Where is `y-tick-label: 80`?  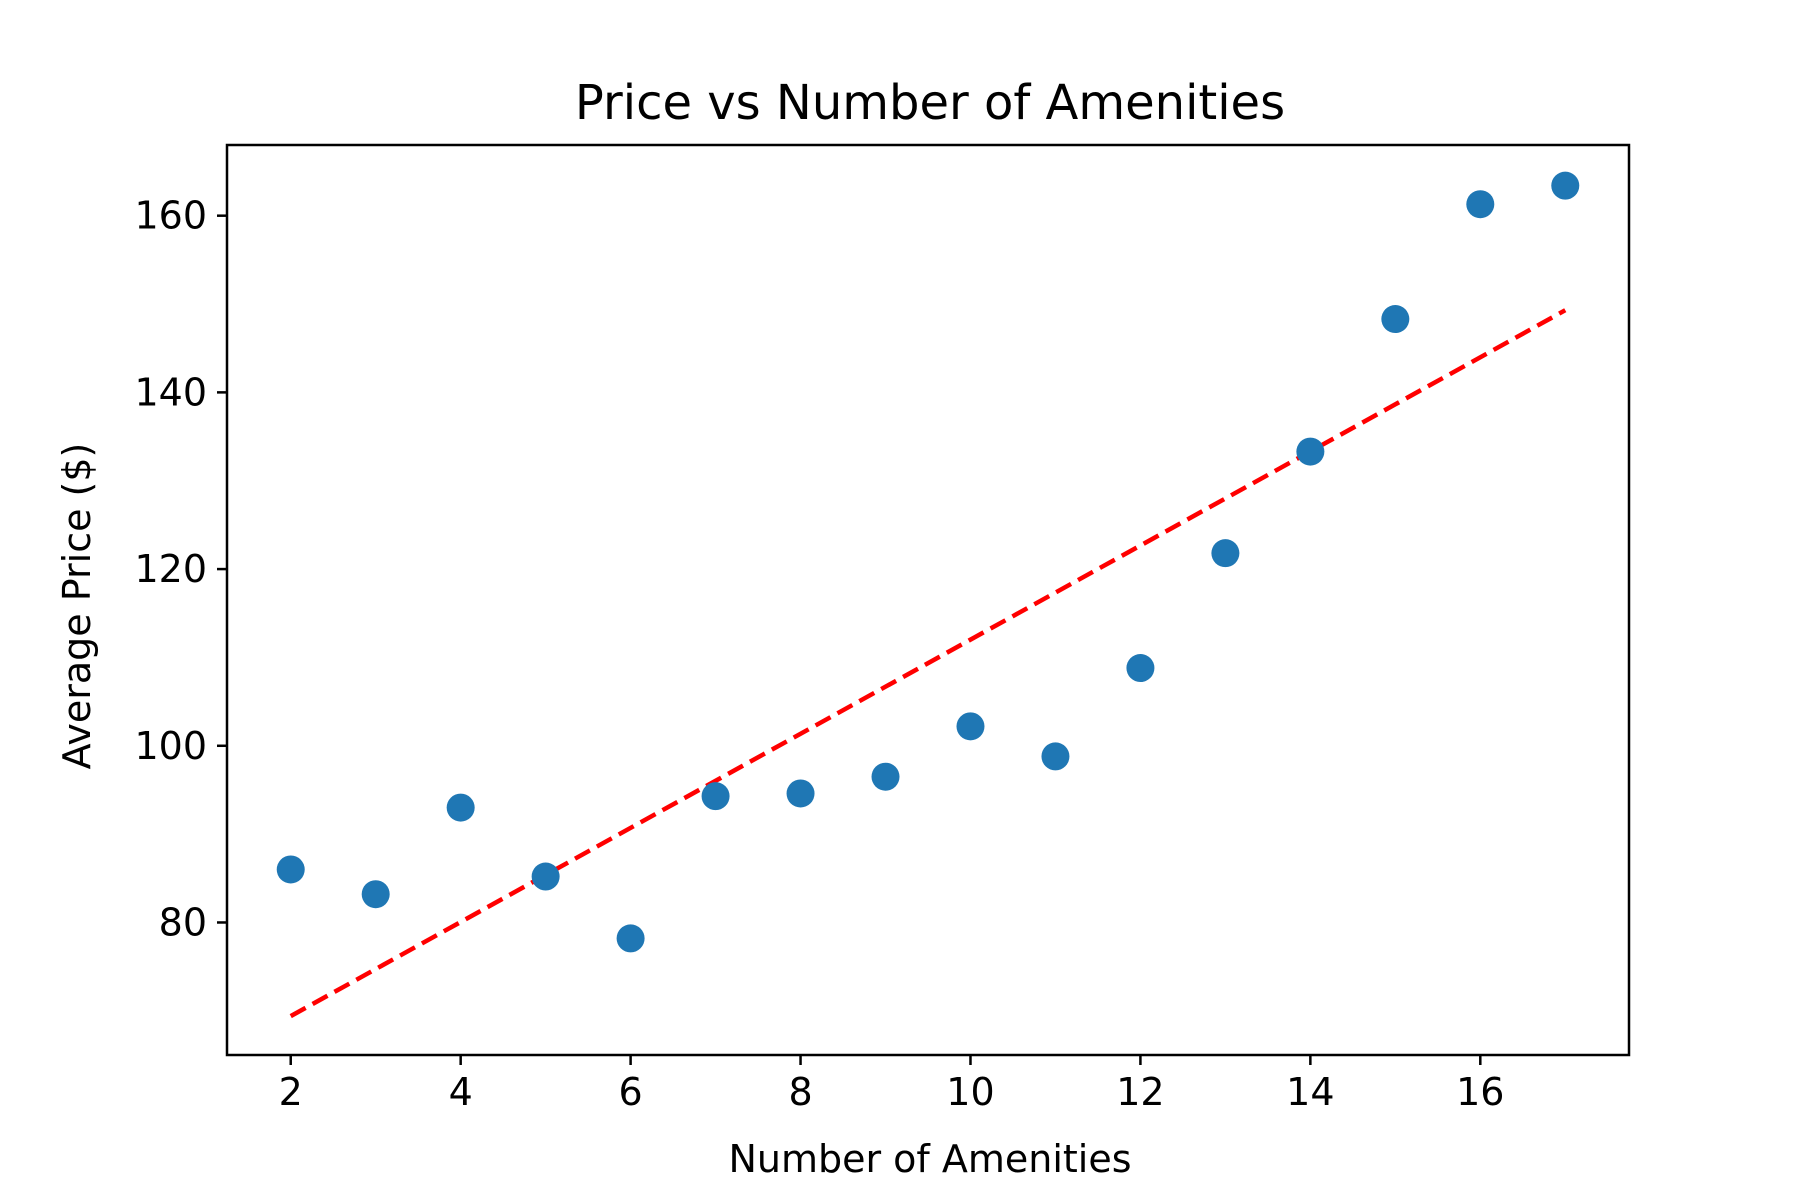 y-tick-label: 80 is located at coordinates (183, 922).